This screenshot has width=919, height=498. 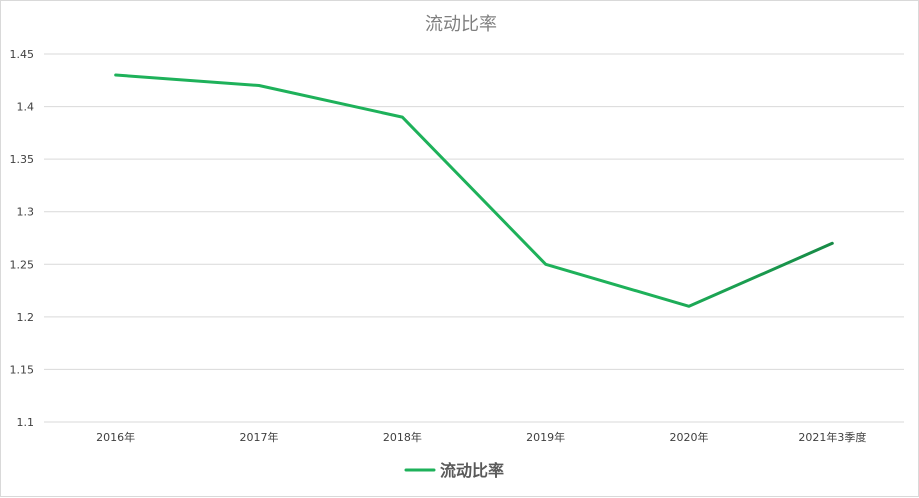 I want to click on y-tick-label: 1.15, so click(x=22, y=369).